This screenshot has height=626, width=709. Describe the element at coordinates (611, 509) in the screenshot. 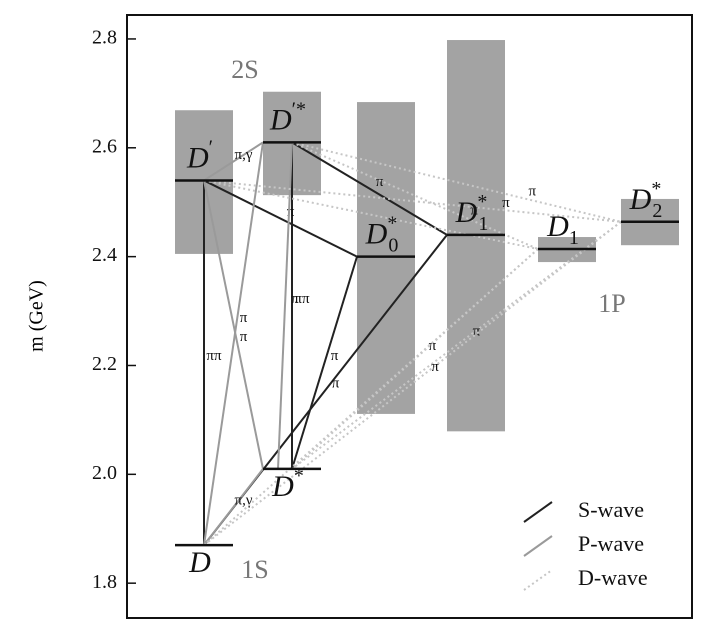

I see `legend-label: S-wave` at that location.